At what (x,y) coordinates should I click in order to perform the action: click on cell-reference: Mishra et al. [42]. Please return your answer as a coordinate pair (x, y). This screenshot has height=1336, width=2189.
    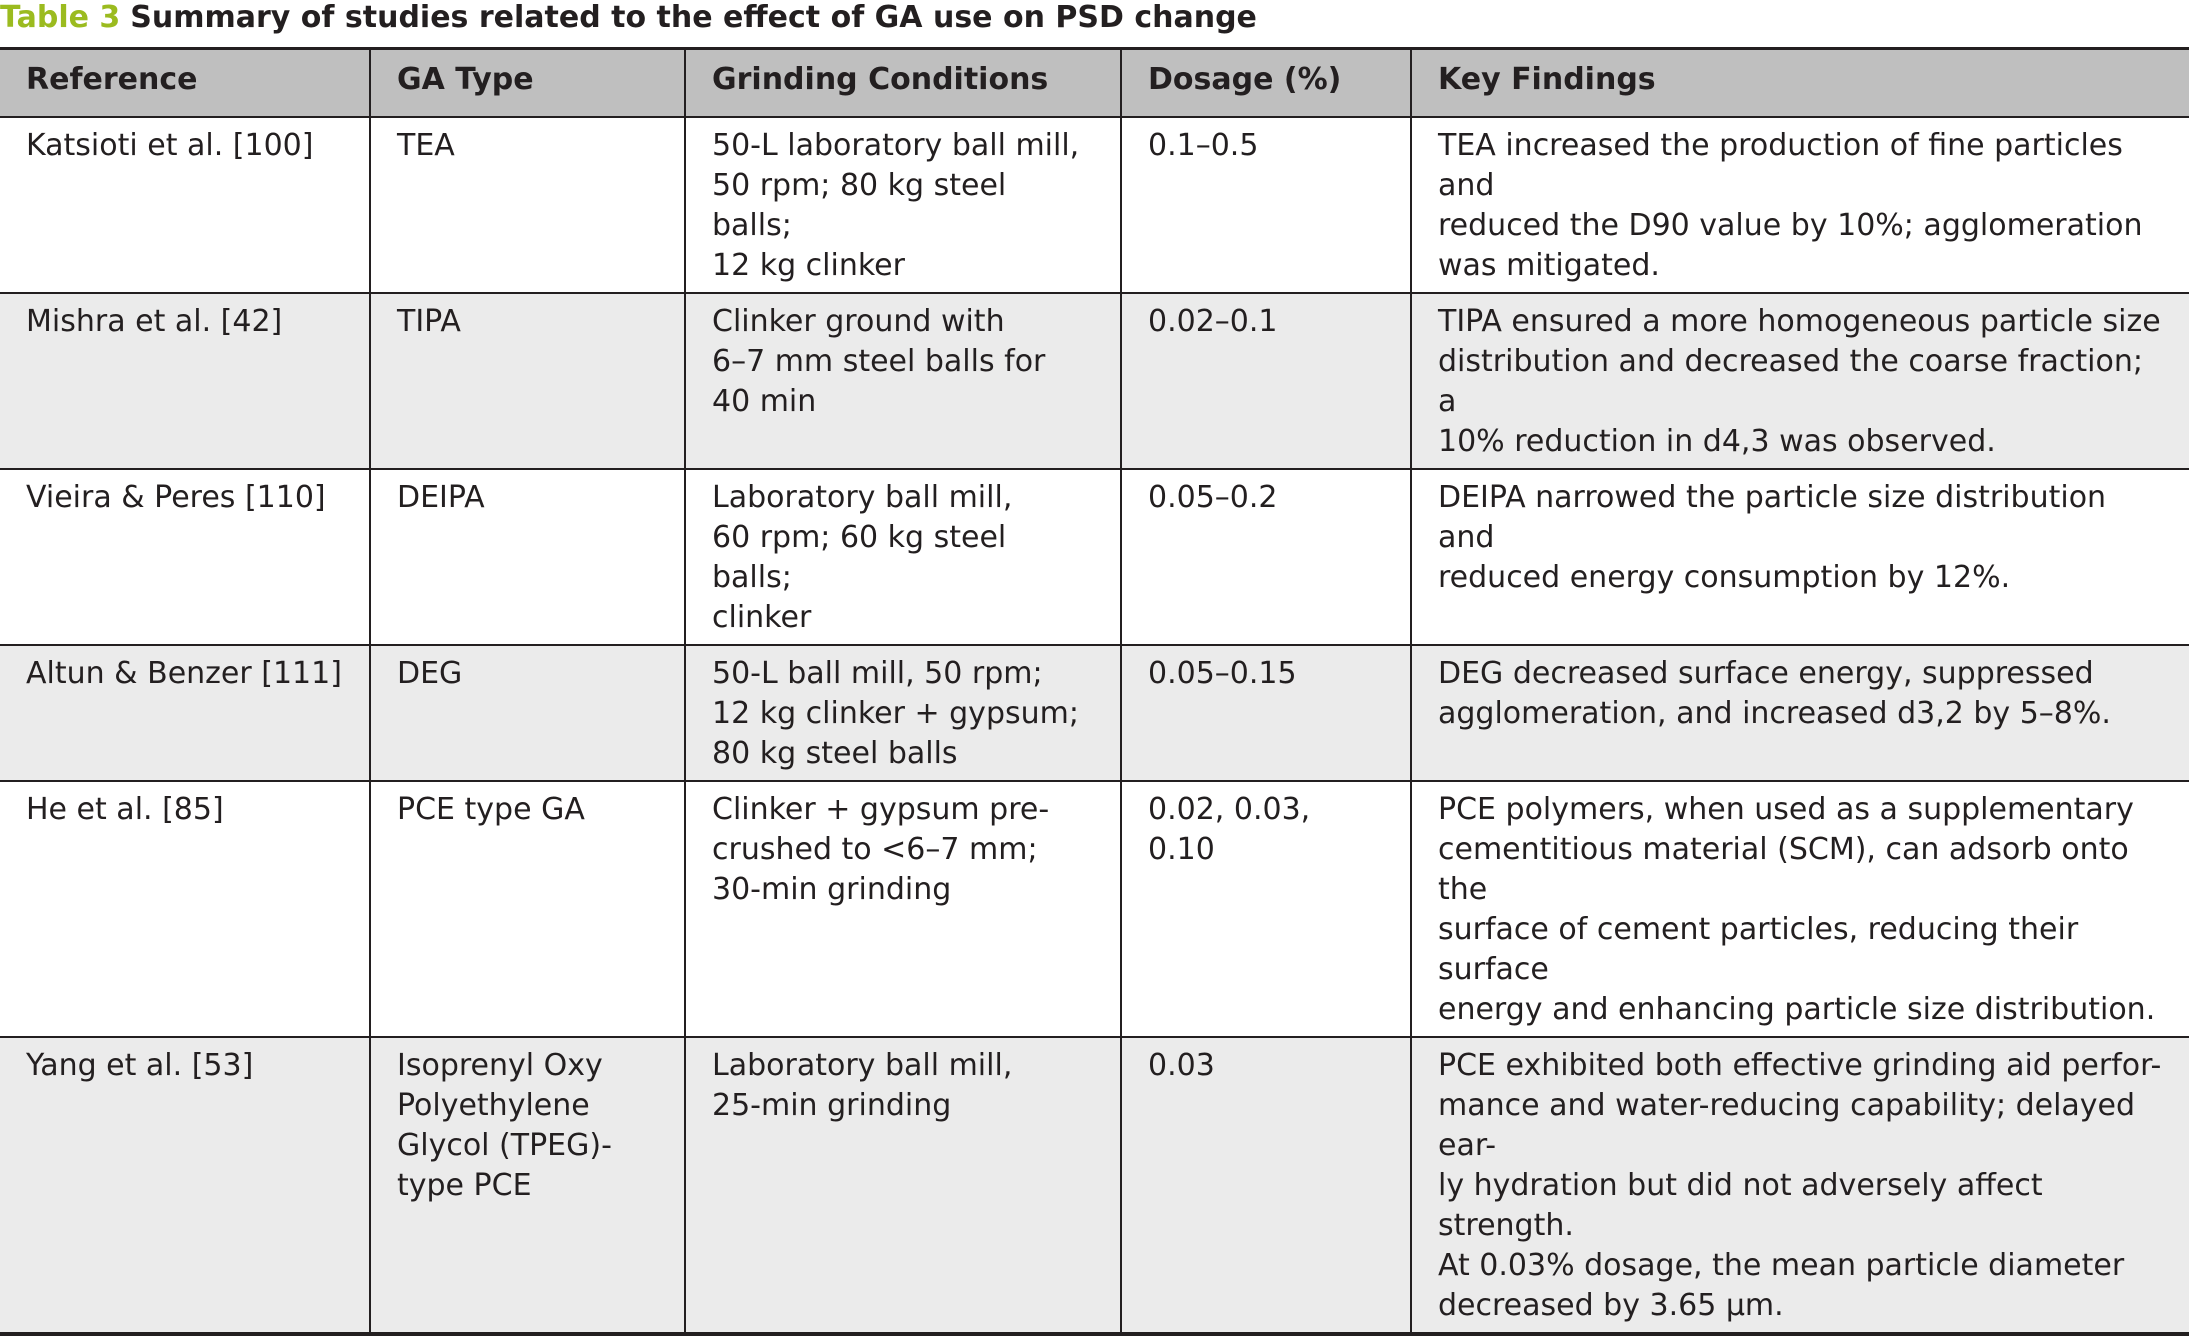
    Looking at the image, I should click on (154, 321).